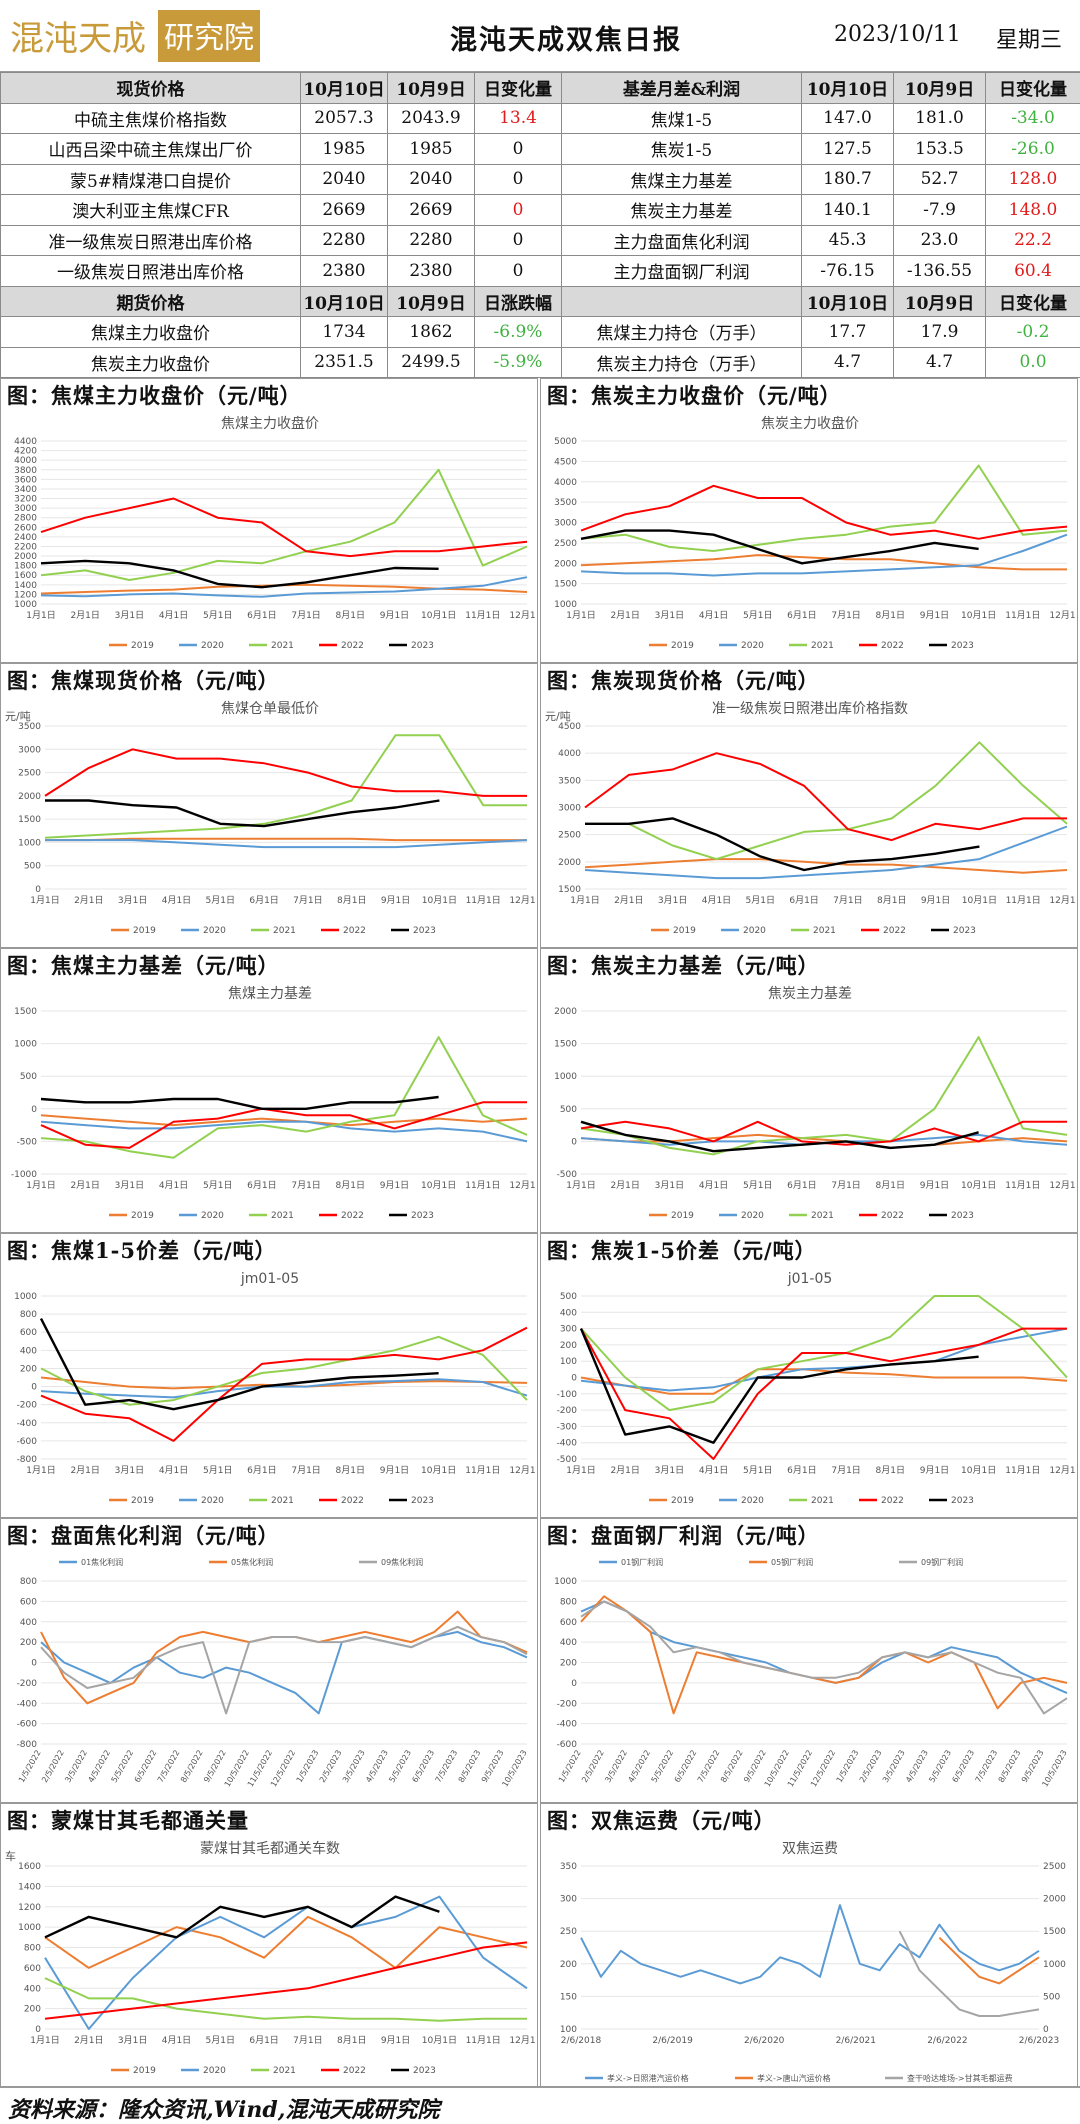 The width and height of the screenshot is (1080, 2124). Describe the element at coordinates (683, 680) in the screenshot. I see `section-title: 图：焦炭现货价格（元/吨）` at that location.